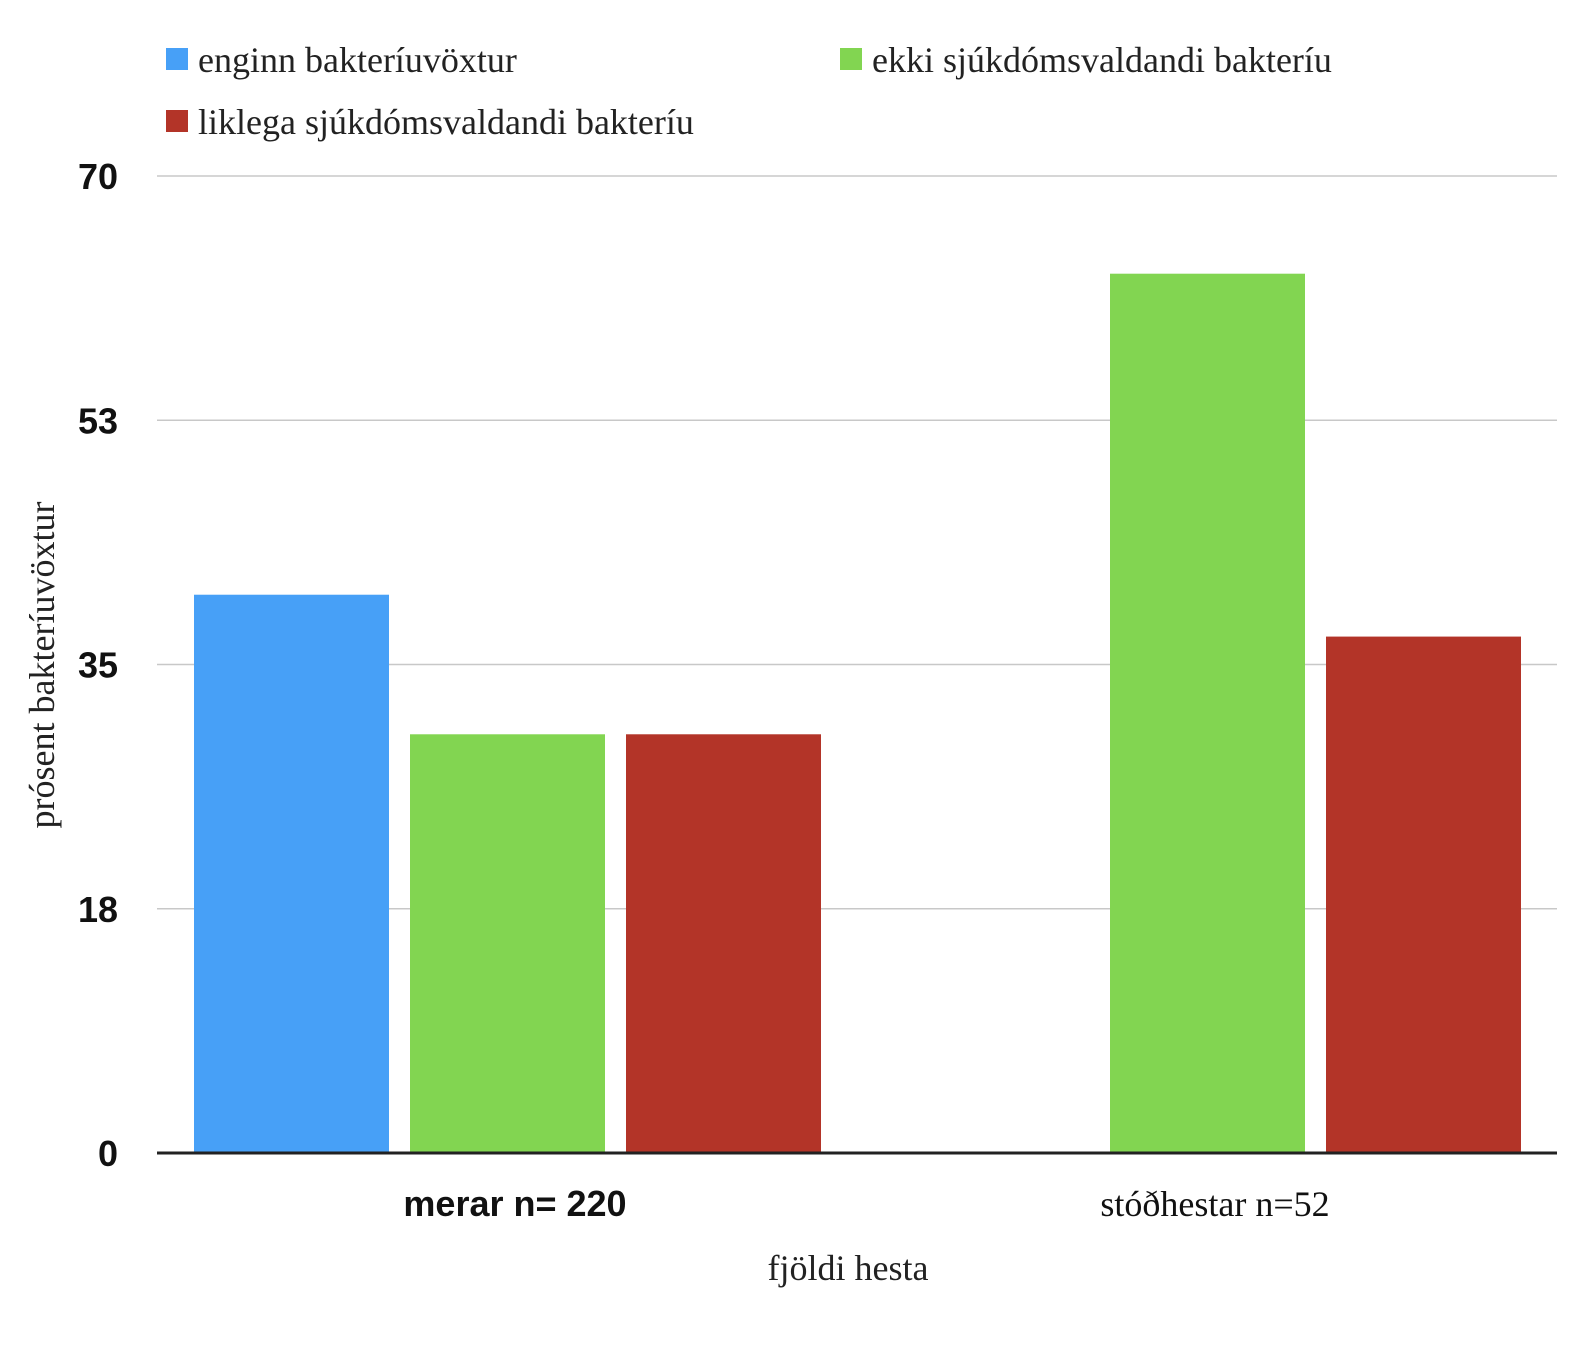 The image size is (1586, 1352). What do you see at coordinates (98, 420) in the screenshot?
I see `y-tick-label: 53` at bounding box center [98, 420].